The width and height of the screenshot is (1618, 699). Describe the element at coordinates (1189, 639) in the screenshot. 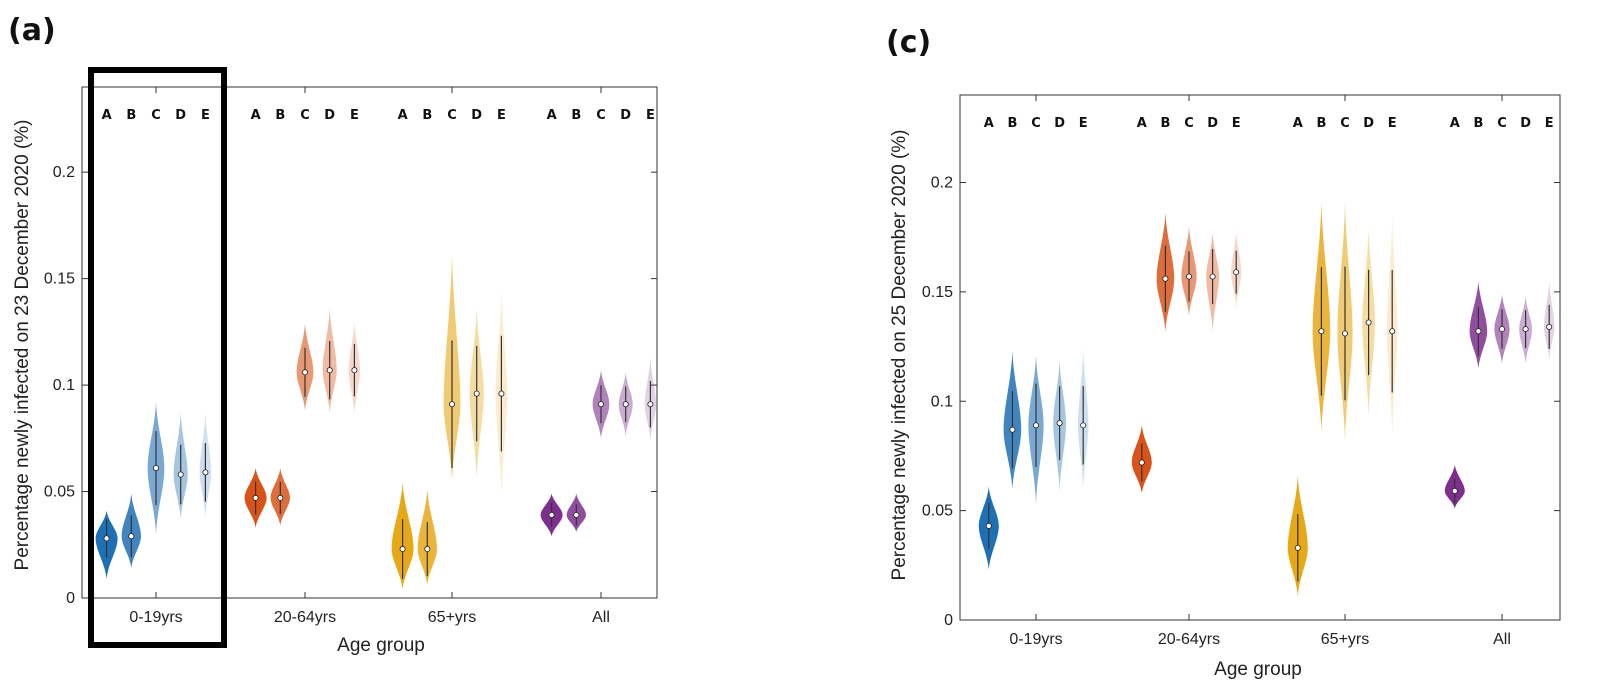

I see `x-tick-label: 20-64yrs` at that location.